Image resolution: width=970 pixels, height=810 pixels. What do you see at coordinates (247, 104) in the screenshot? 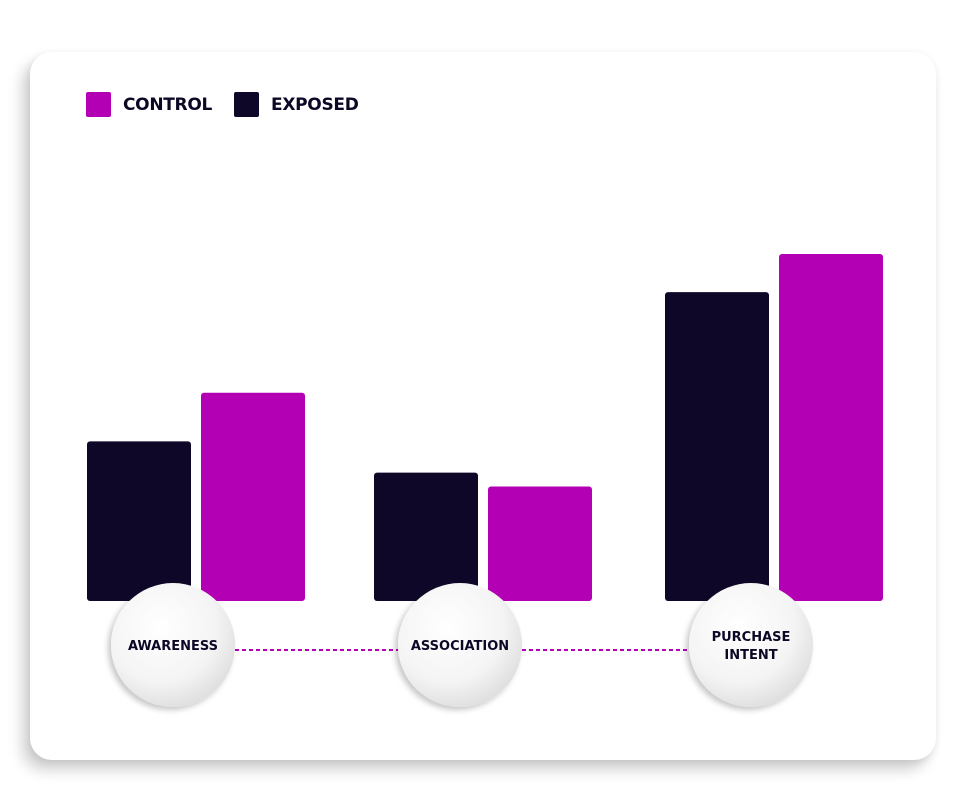
I see `legend-swatch-exposed` at bounding box center [247, 104].